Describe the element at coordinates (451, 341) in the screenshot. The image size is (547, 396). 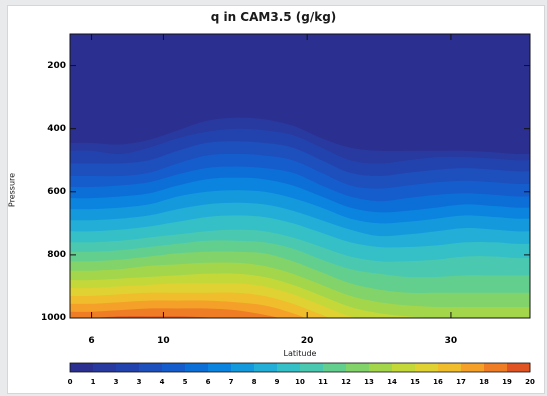
I see `x-tick-label: 30` at that location.